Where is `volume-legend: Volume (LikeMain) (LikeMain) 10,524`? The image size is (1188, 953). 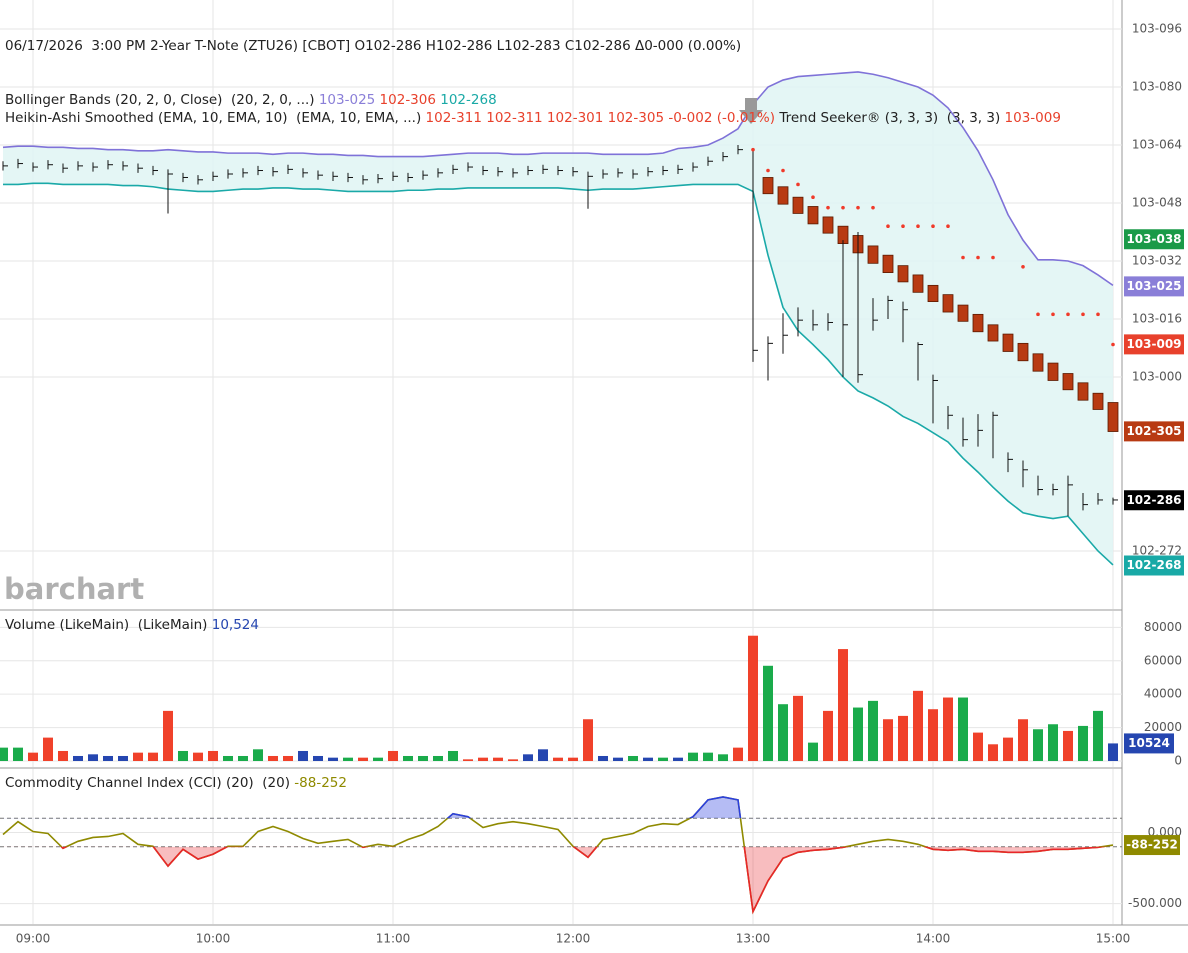 volume-legend: Volume (LikeMain) (LikeMain) 10,524 is located at coordinates (132, 625).